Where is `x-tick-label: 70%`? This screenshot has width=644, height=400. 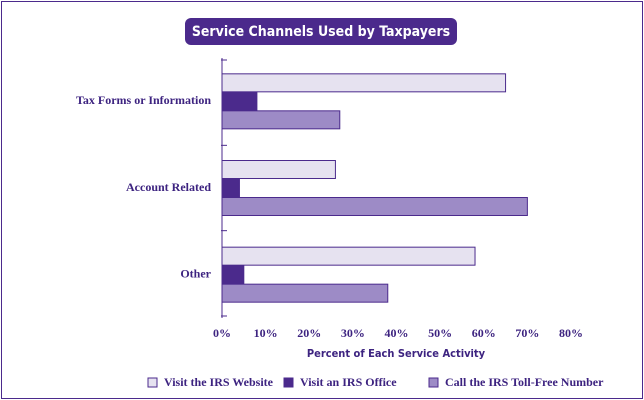
x-tick-label: 70% is located at coordinates (527, 333).